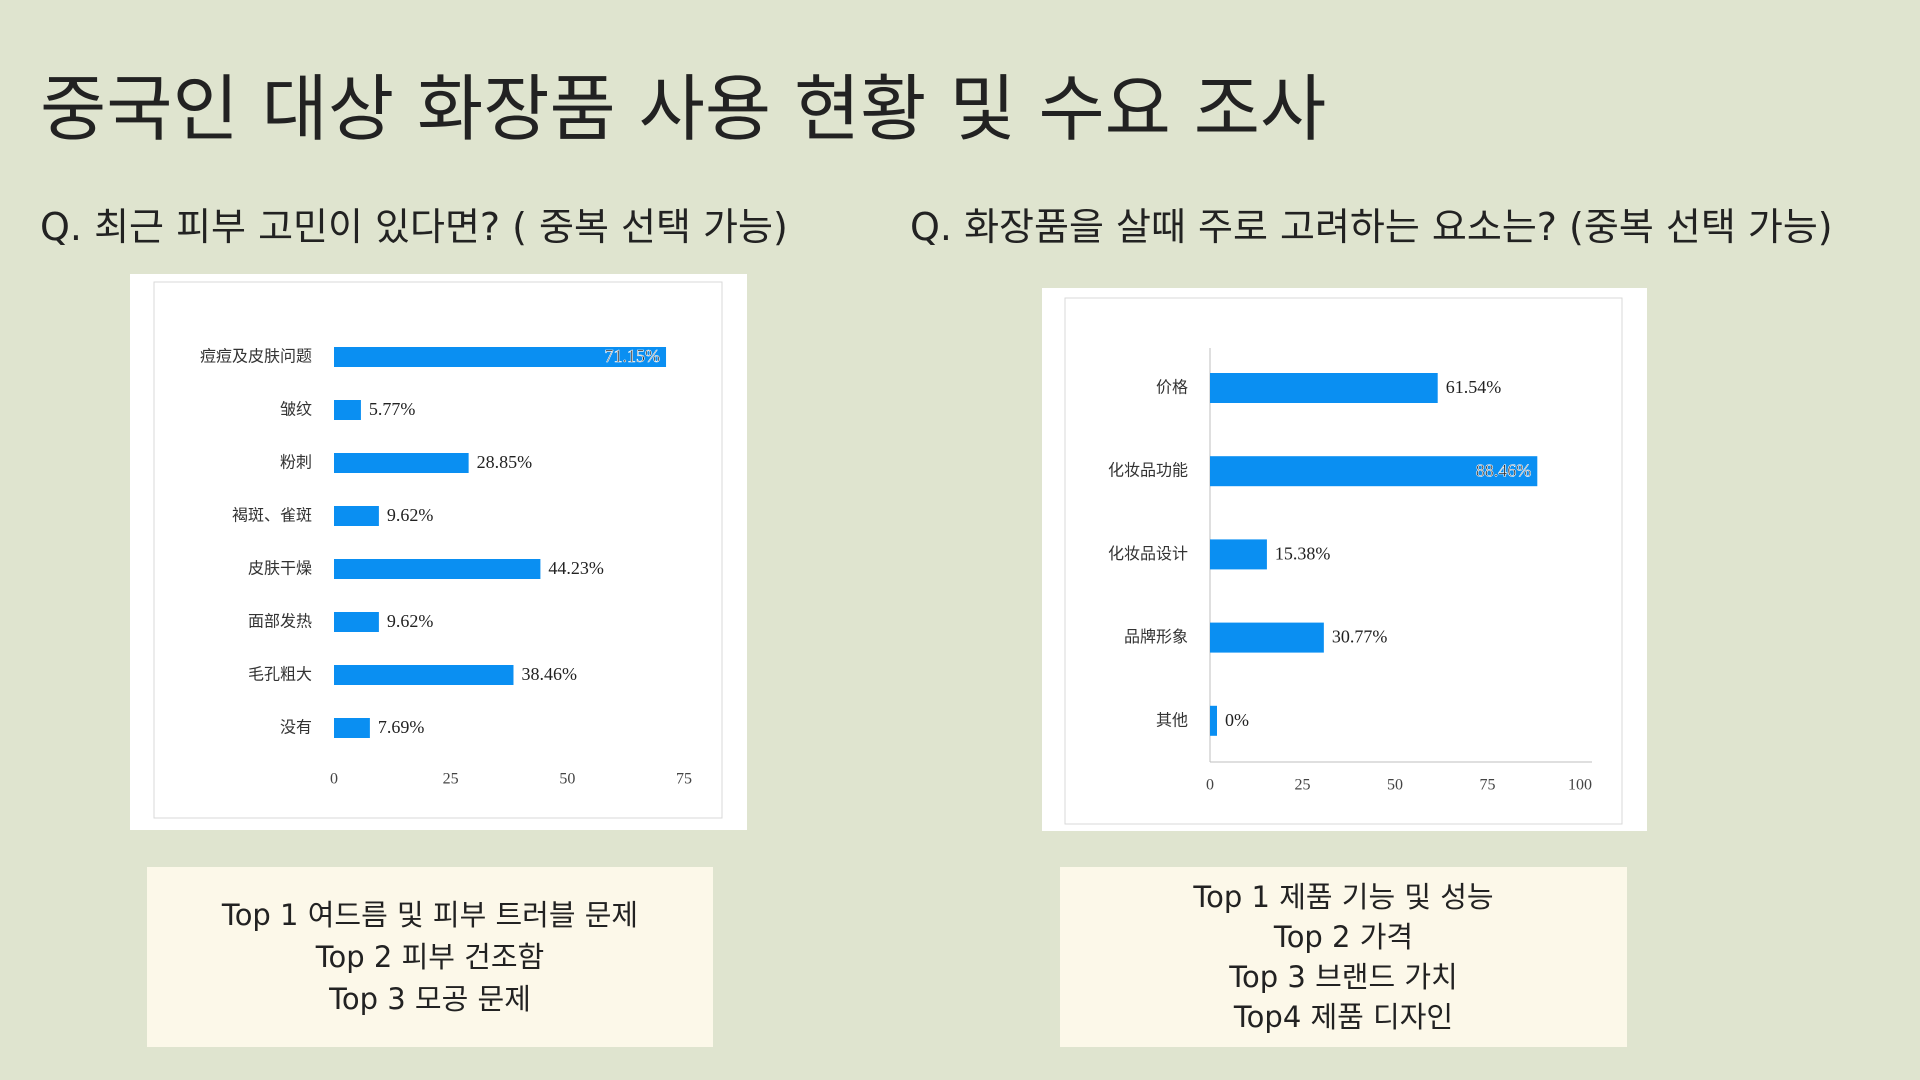 The width and height of the screenshot is (1920, 1080). I want to click on category-label: 皮肤干燥, so click(280, 568).